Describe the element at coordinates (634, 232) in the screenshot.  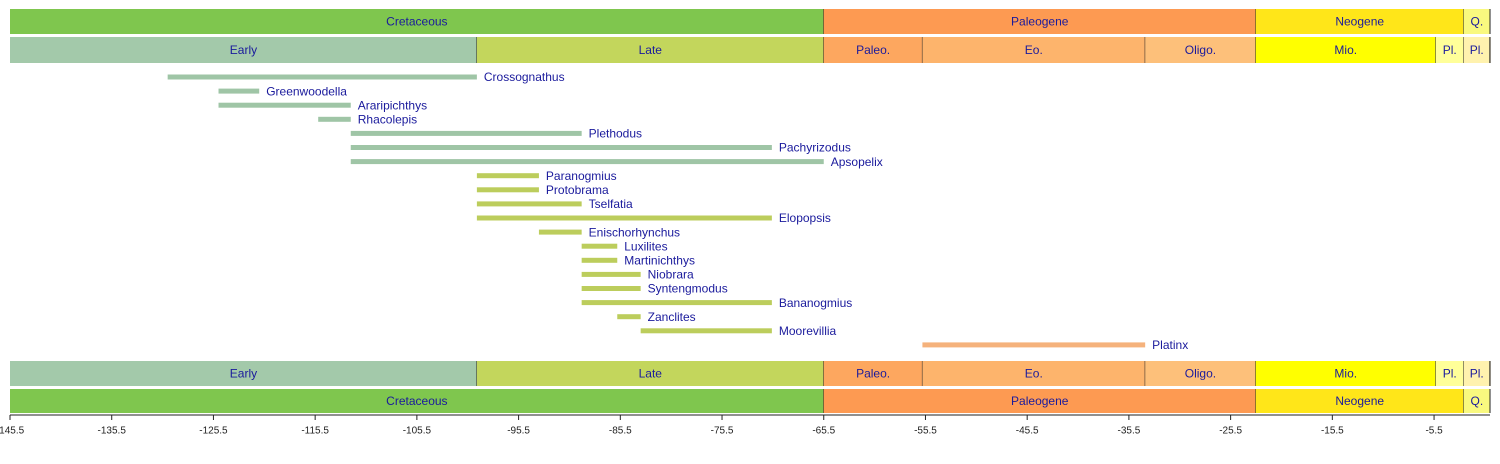
I see `taxon-label: Enischorhynchus` at that location.